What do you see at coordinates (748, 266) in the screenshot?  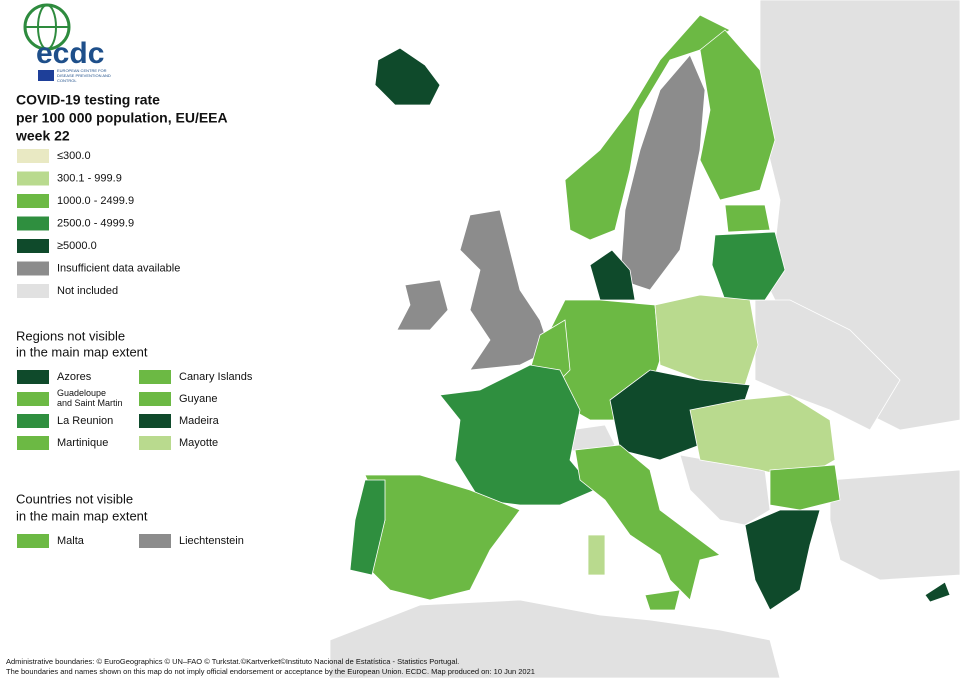 I see `latvia-lithuania` at bounding box center [748, 266].